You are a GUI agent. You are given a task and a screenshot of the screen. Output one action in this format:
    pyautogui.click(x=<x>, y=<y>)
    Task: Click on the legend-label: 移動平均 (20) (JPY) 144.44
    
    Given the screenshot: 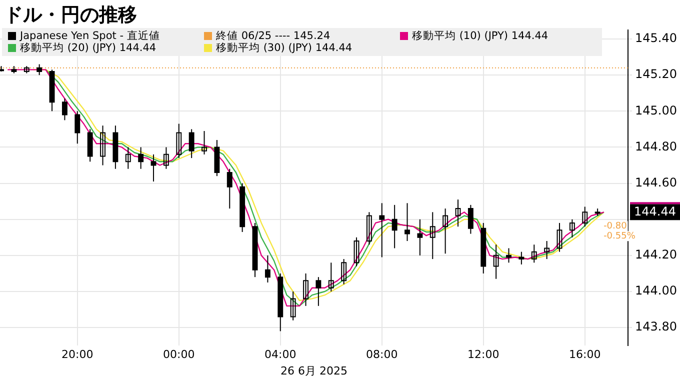 What is the action you would take?
    pyautogui.click(x=88, y=48)
    